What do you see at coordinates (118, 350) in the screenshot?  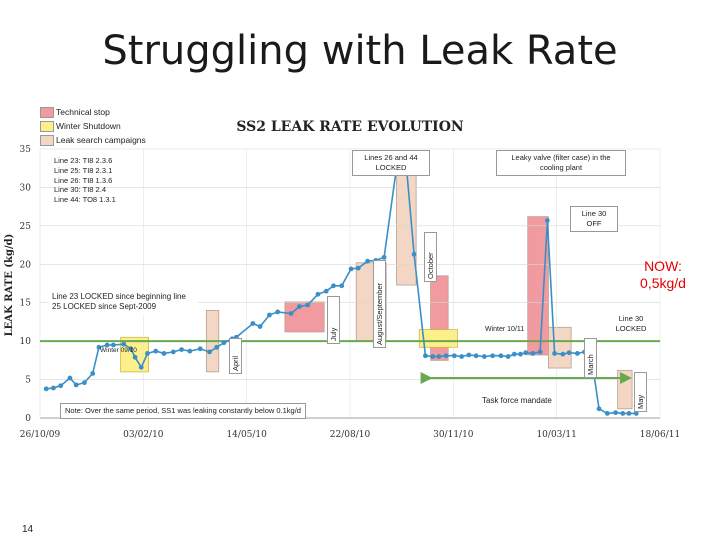 I see `winter-0910-note: Winter 09/10` at bounding box center [118, 350].